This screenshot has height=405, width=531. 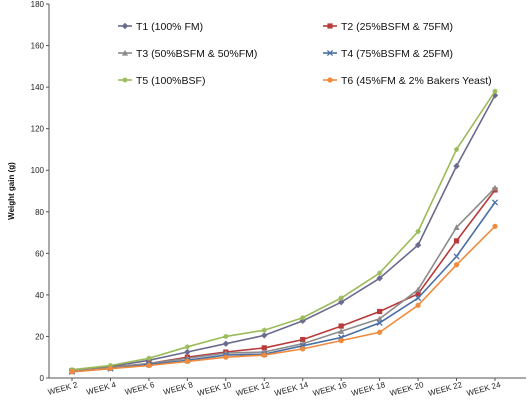 What do you see at coordinates (40, 191) in the screenshot?
I see `y-axis-ticks: 0 20 40 60 80 100 120 140 160 180` at bounding box center [40, 191].